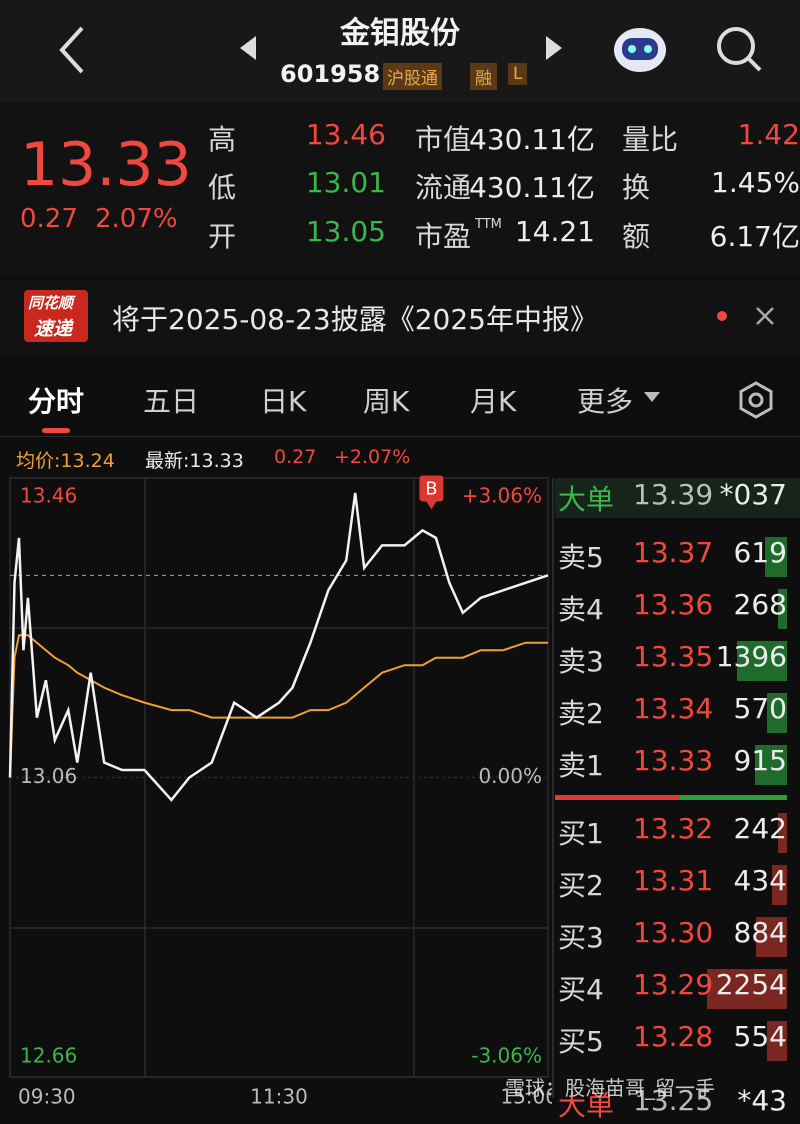 The width and height of the screenshot is (800, 1124). I want to click on y2-tick-label: 0.00%, so click(510, 776).